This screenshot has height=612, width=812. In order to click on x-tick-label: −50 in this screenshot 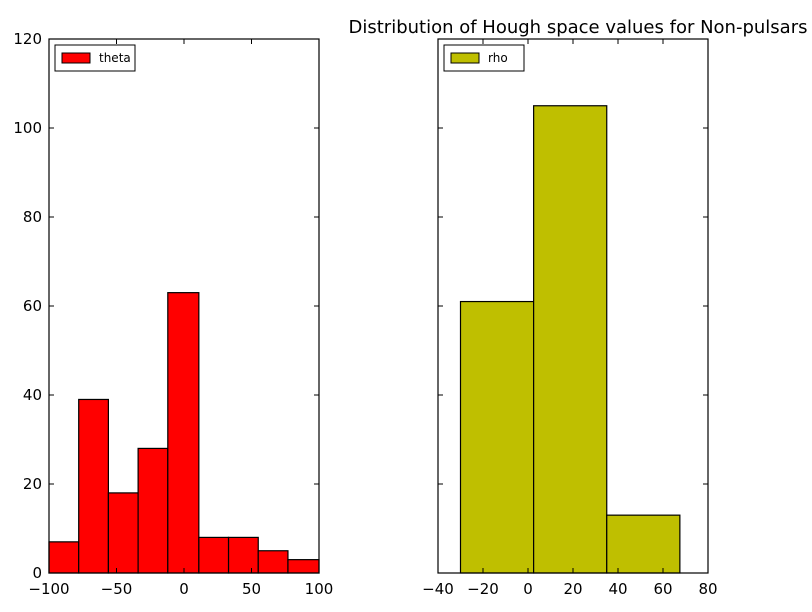, I will do `click(117, 589)`.